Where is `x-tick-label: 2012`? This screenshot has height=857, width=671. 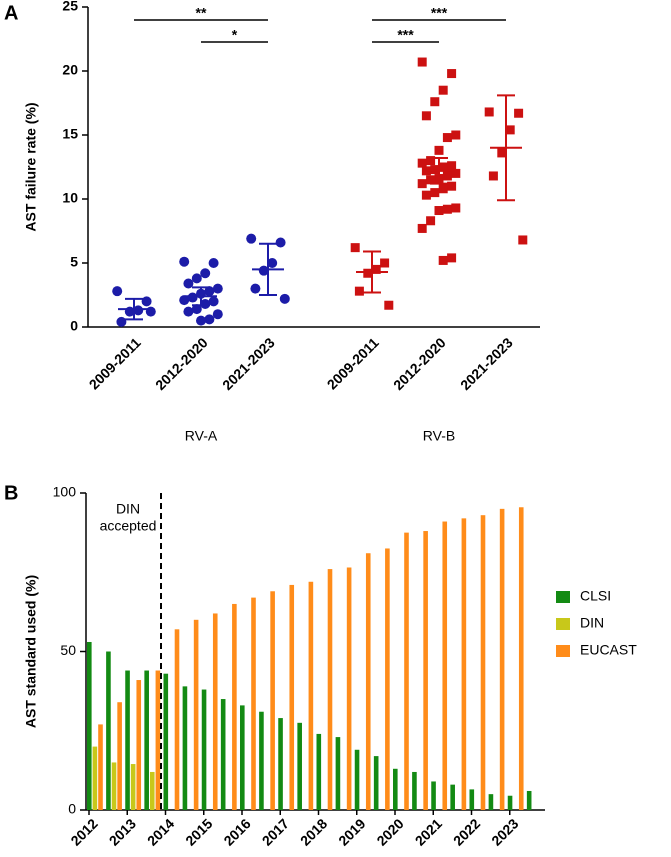 x-tick-label: 2012 is located at coordinates (83, 831).